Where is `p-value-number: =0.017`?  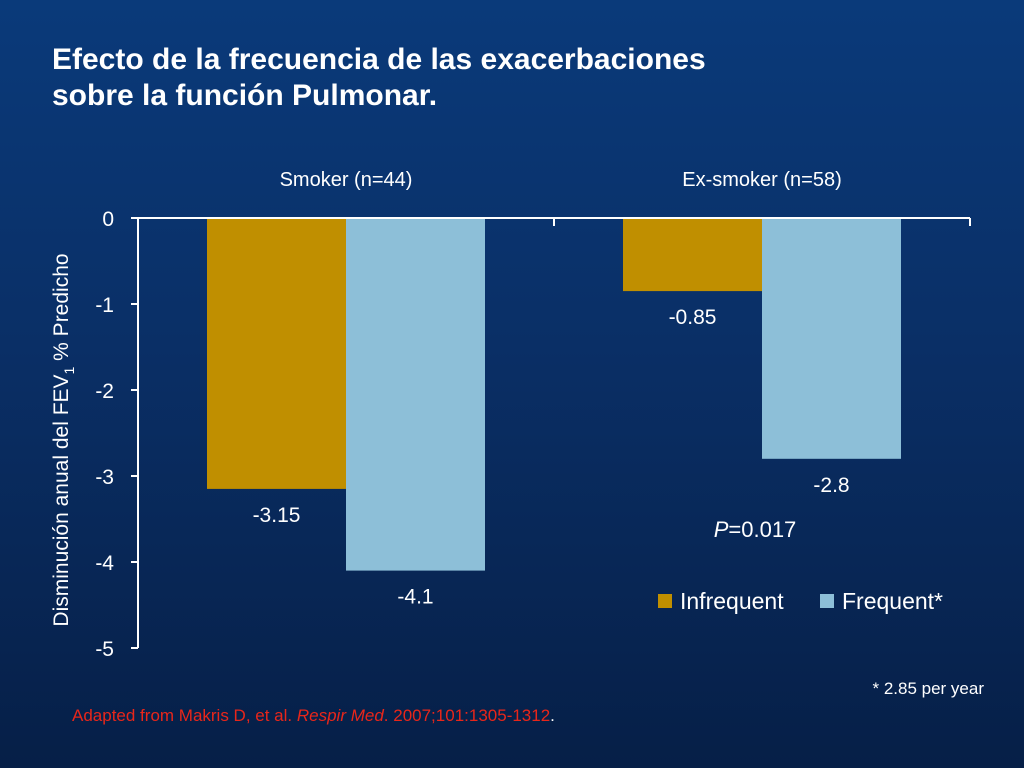 p-value-number: =0.017 is located at coordinates (762, 529).